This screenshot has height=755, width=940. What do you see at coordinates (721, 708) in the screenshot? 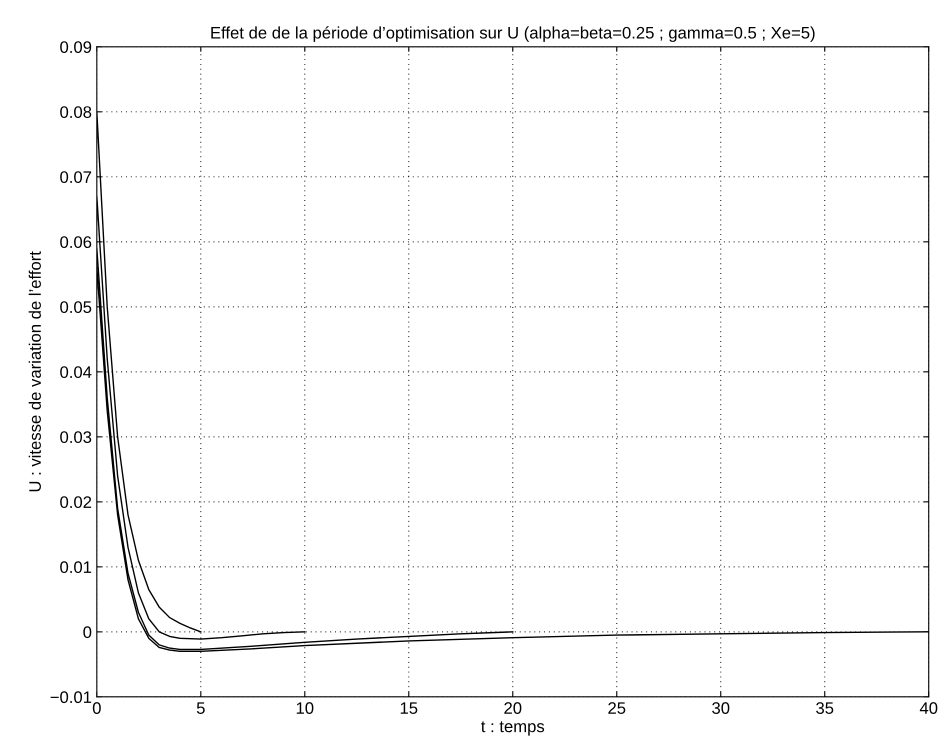
I see `x-tick-label: 30` at bounding box center [721, 708].